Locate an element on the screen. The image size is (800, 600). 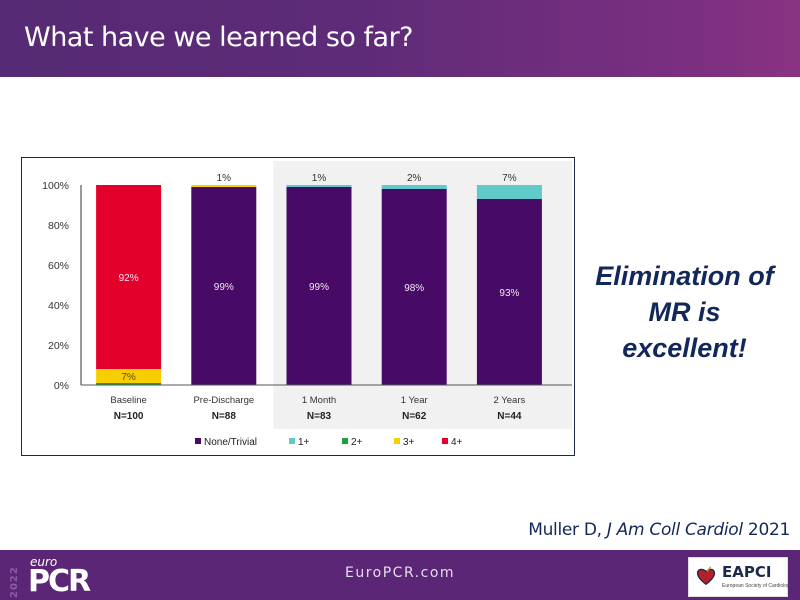
citation: Muller D, J Am Coll Cardiol 2021 is located at coordinates (659, 530).